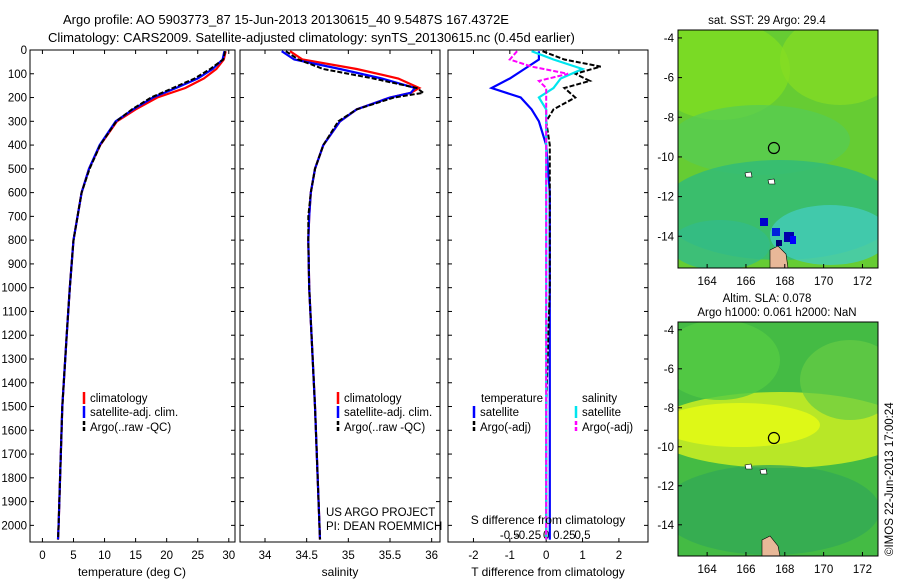 This screenshot has height=580, width=900. I want to click on y-tick-label: 1200, so click(14, 336).